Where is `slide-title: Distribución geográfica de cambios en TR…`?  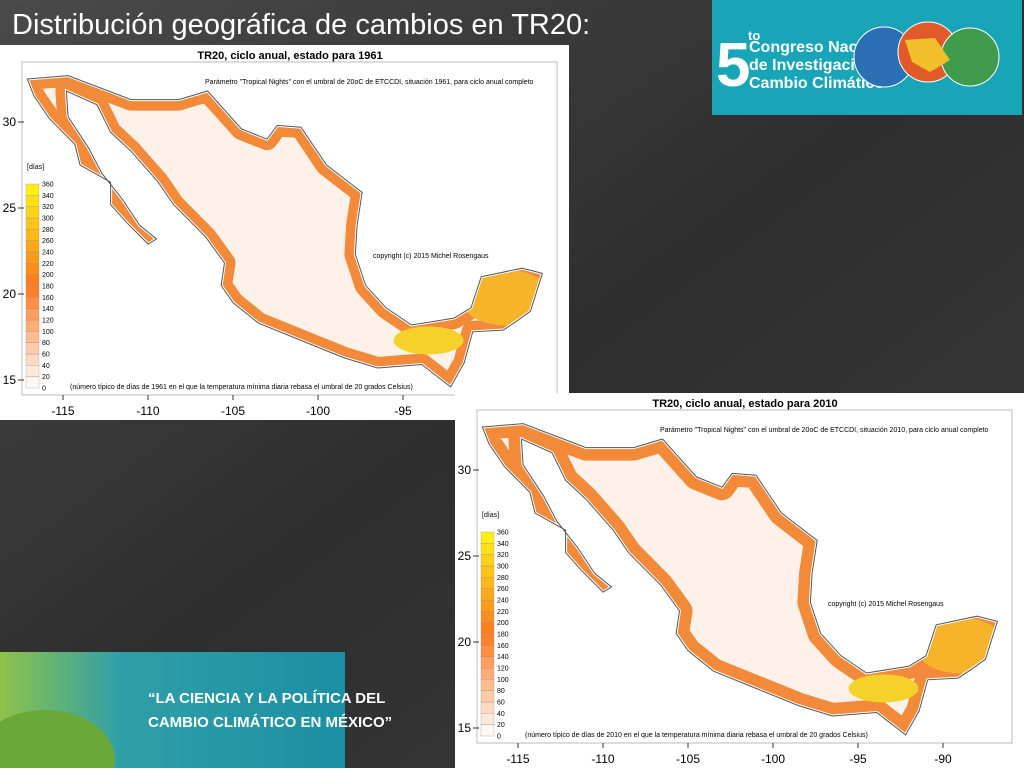
slide-title: Distribución geográfica de cambios en TR… is located at coordinates (301, 25).